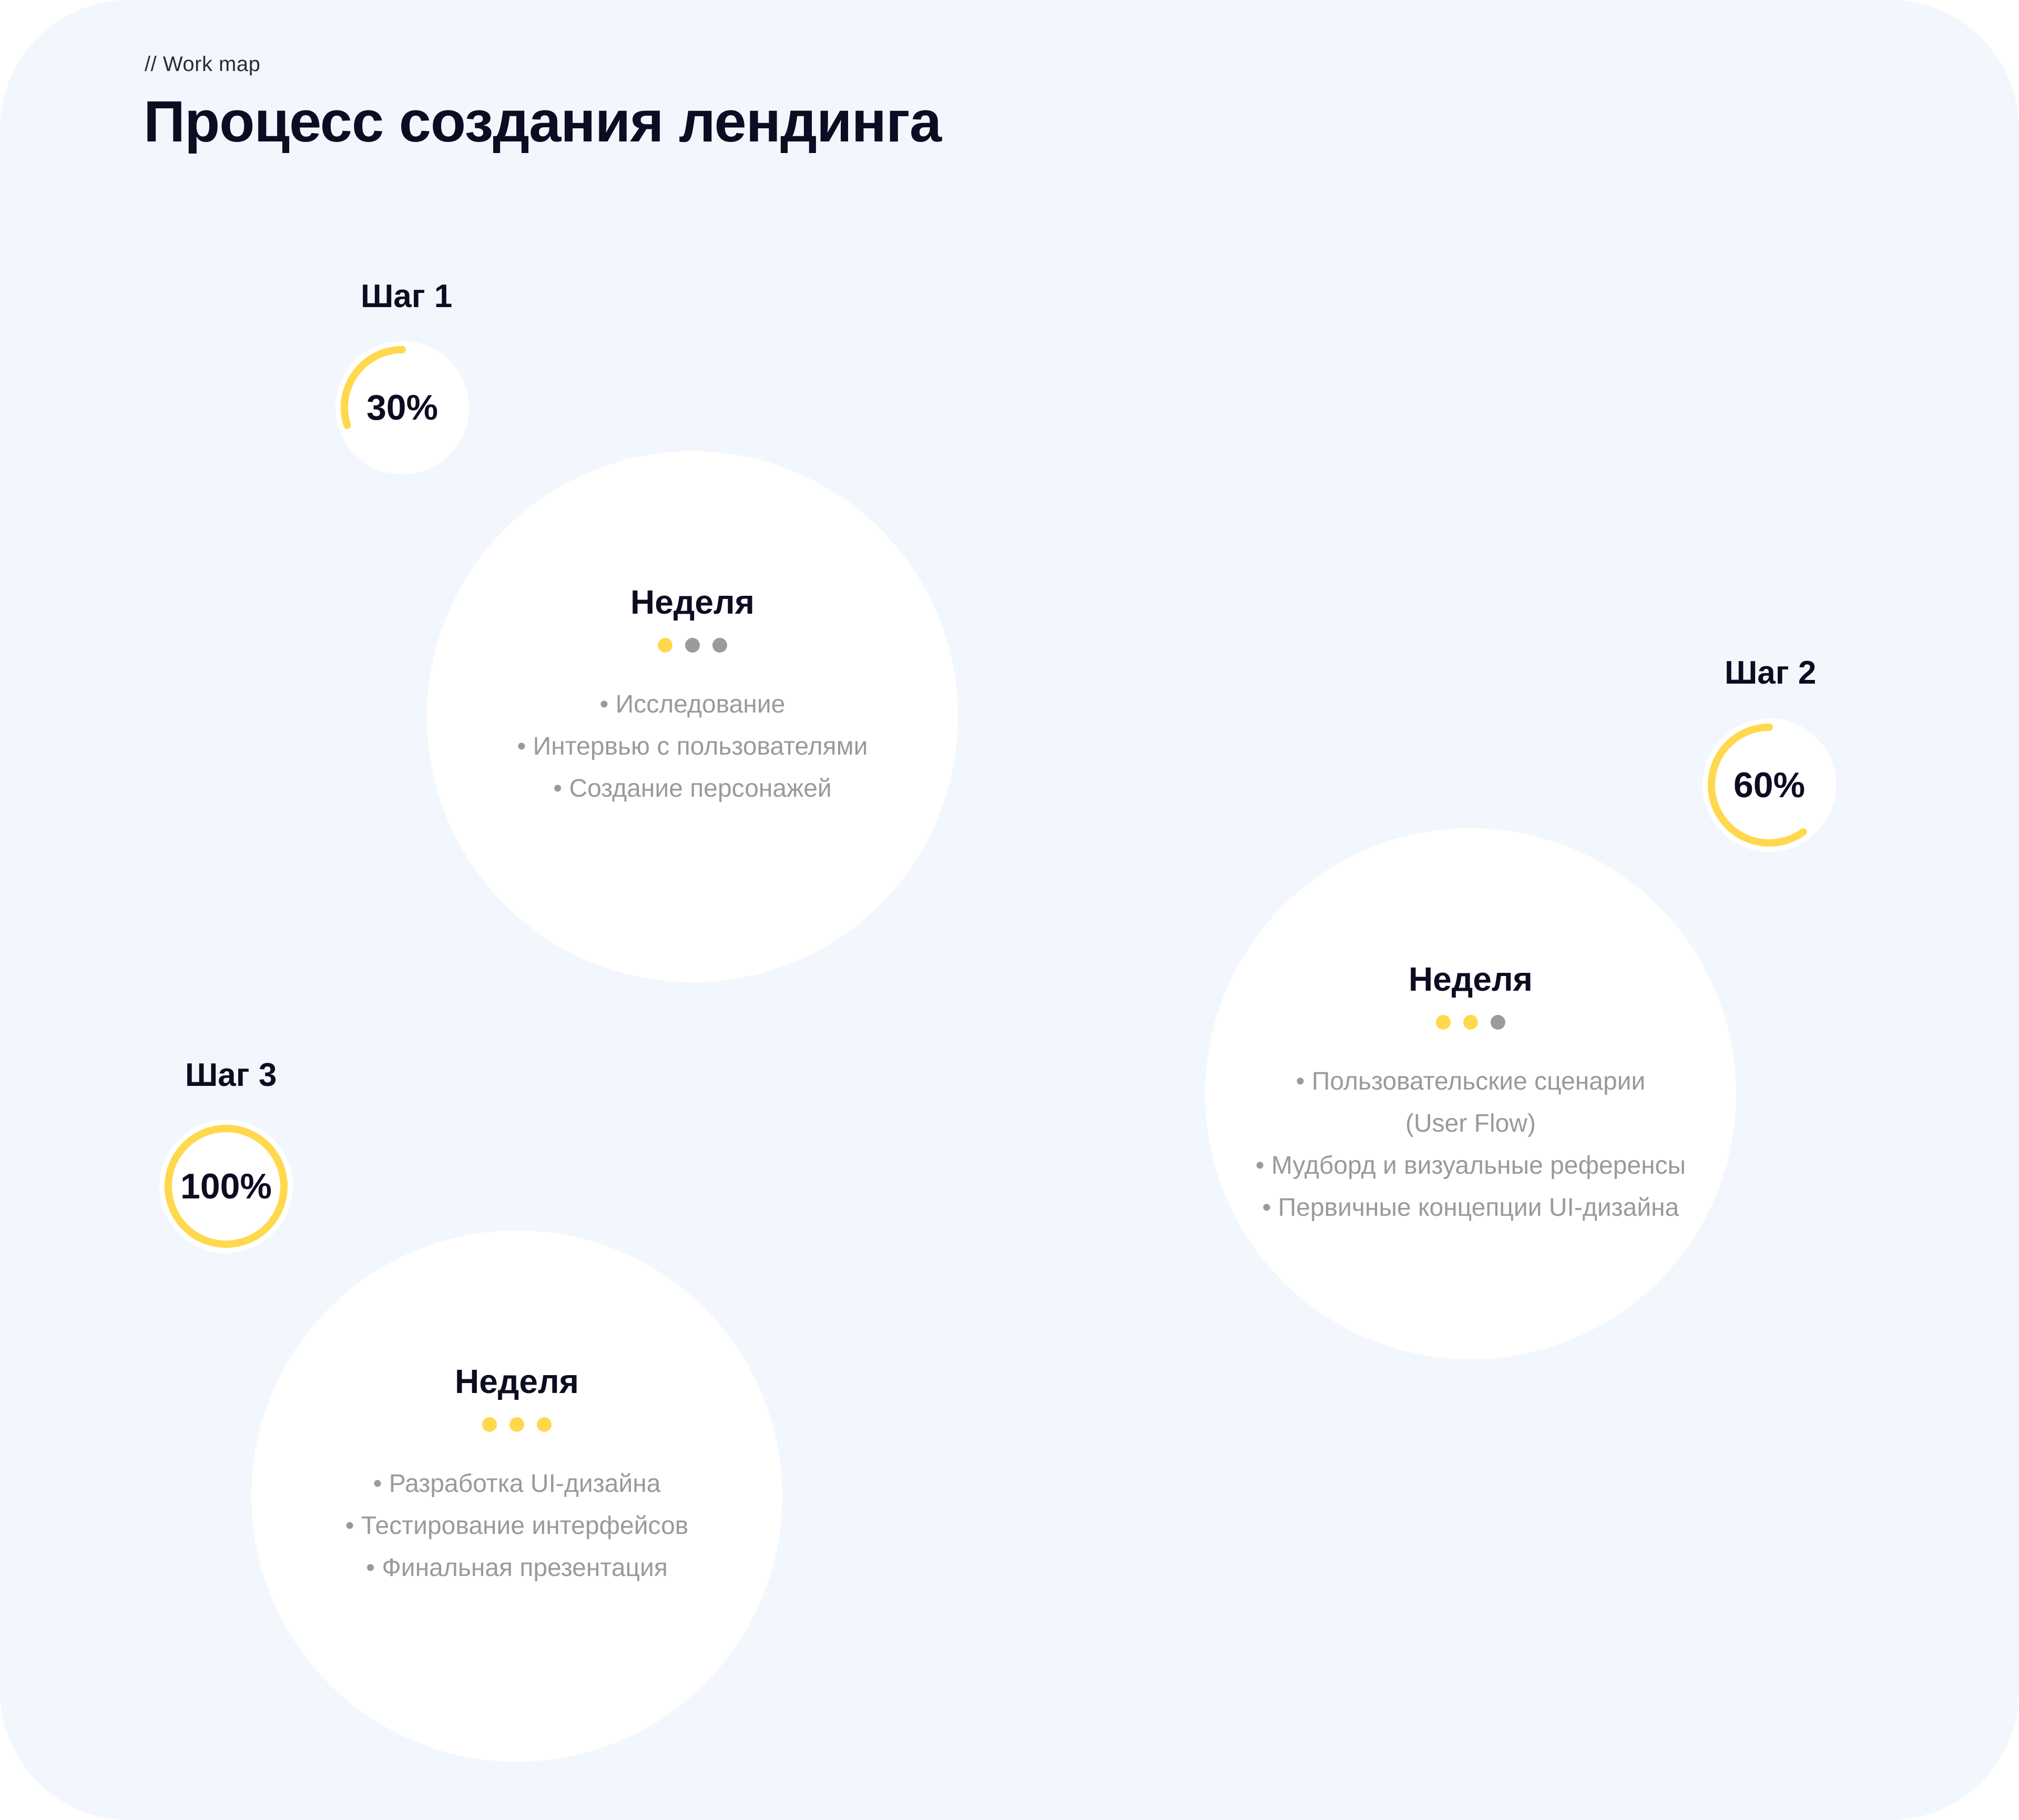 The image size is (2019, 1820). I want to click on task-item: • Интервью с пользователями, so click(692, 746).